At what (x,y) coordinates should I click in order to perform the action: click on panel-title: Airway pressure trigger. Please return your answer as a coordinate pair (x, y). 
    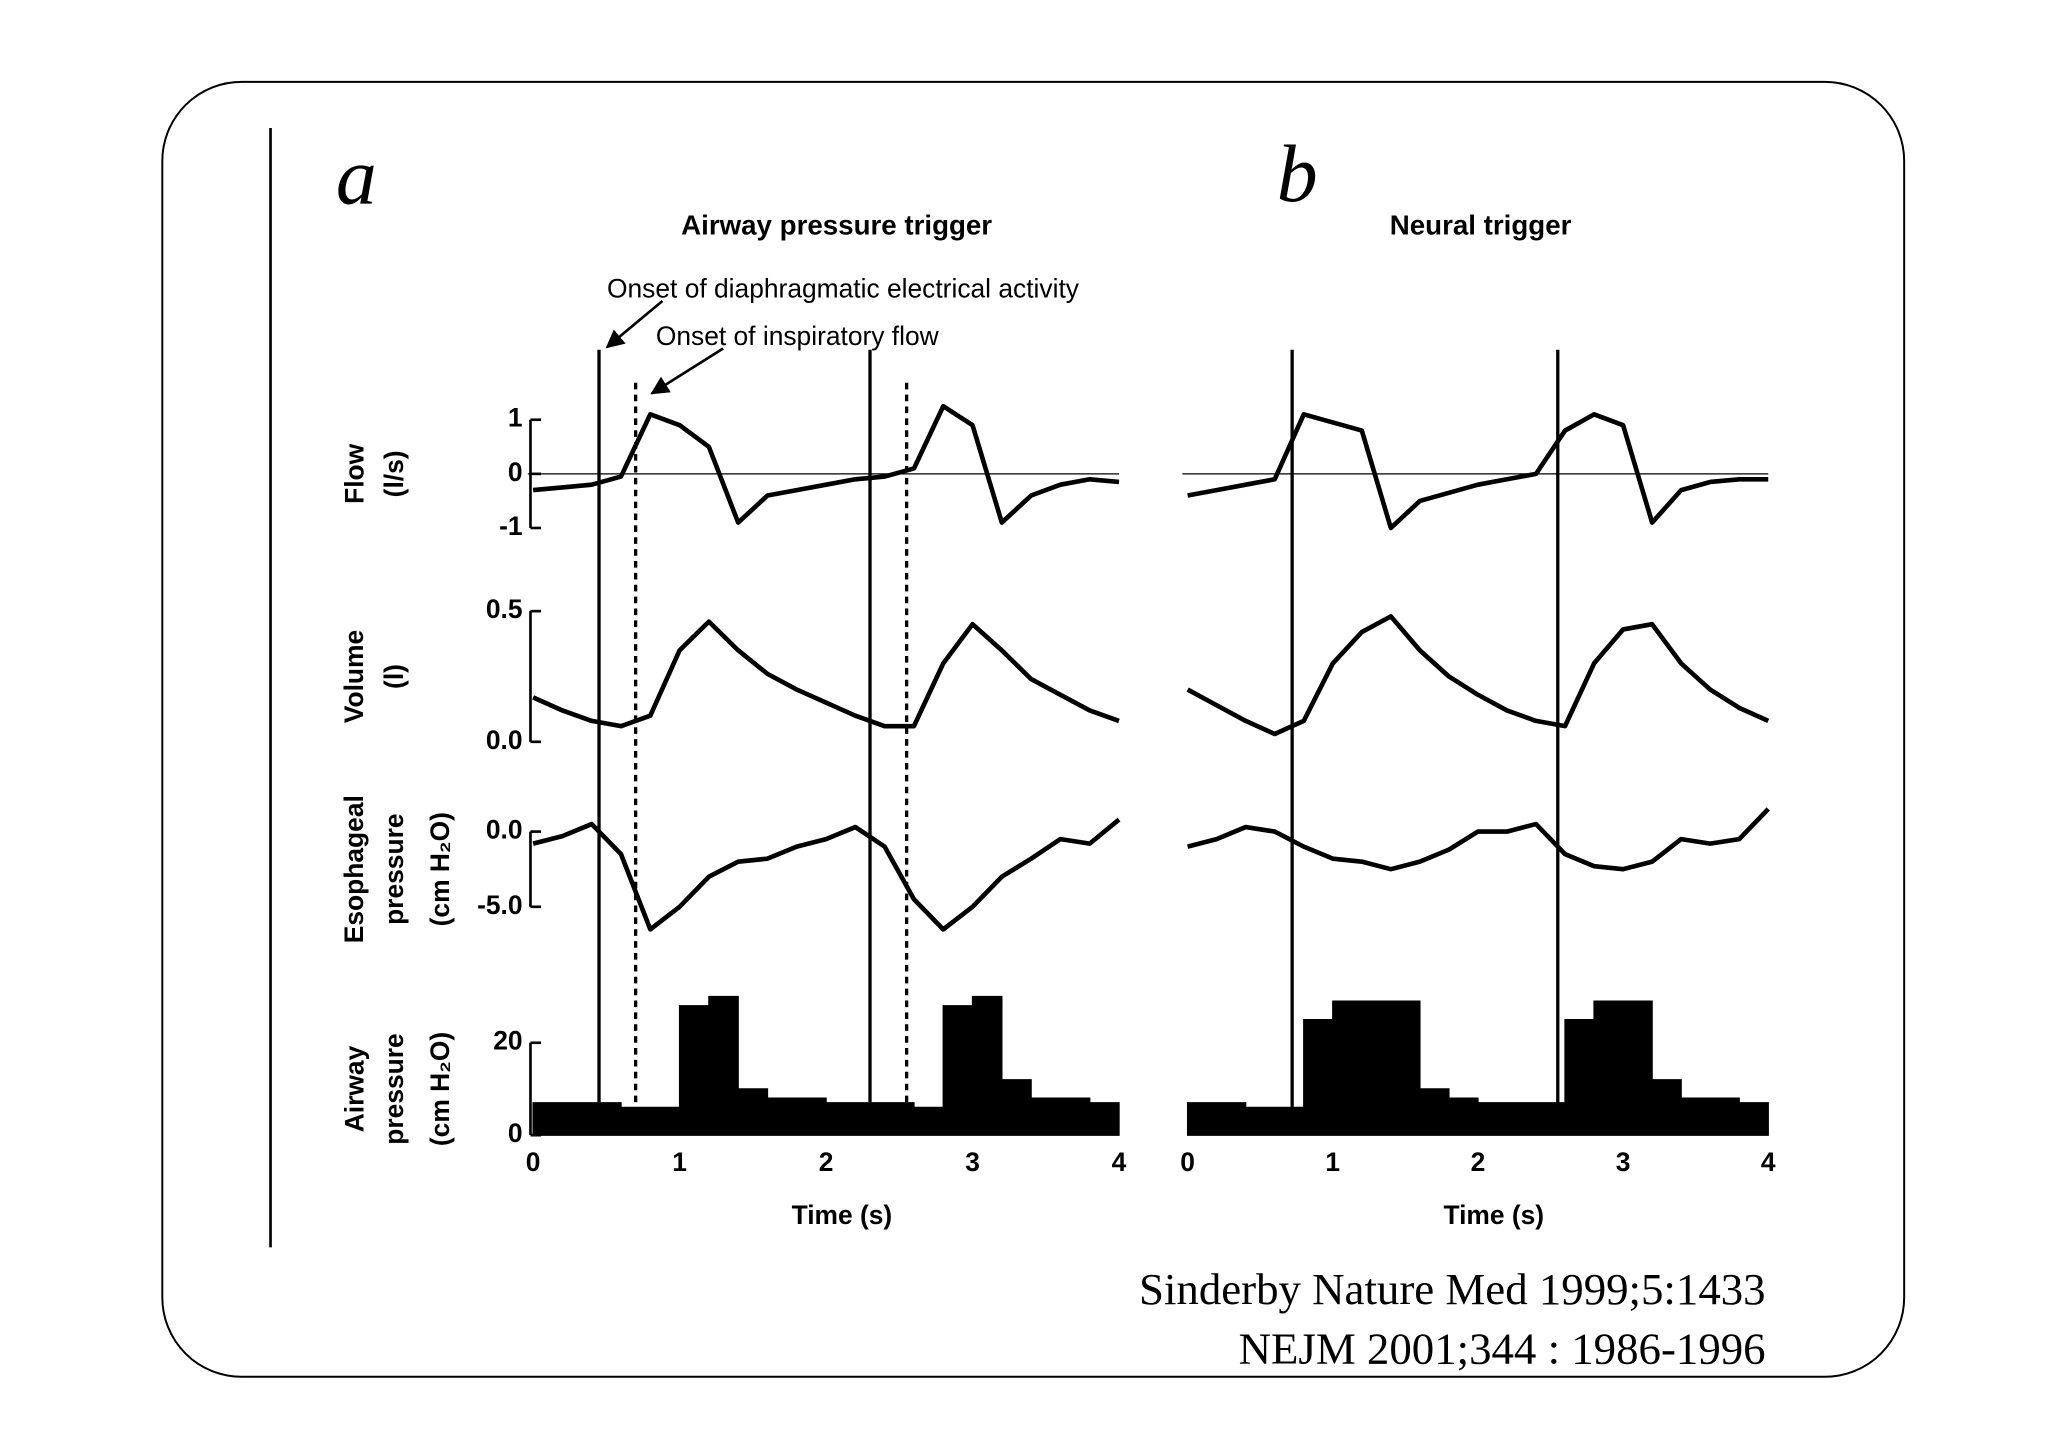
    Looking at the image, I should click on (836, 224).